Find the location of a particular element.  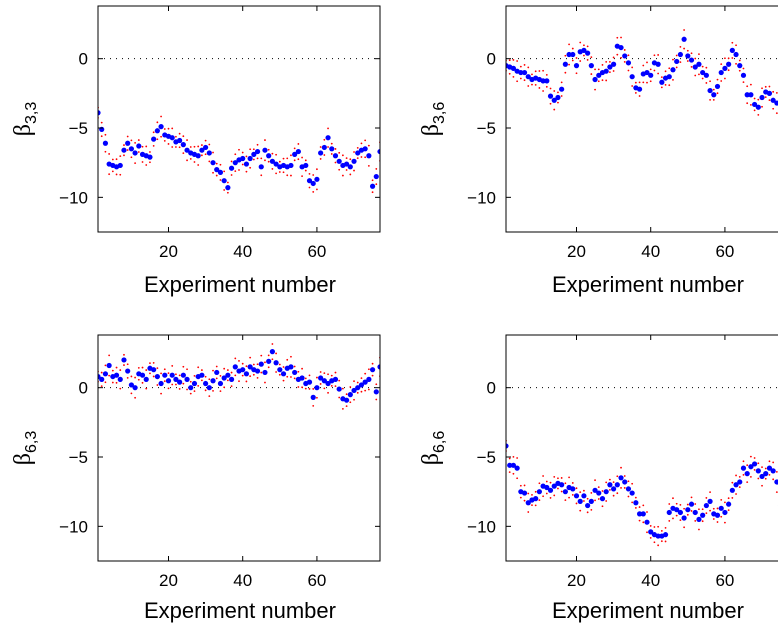

y-axis-title: β6,3 is located at coordinates (25, 448).